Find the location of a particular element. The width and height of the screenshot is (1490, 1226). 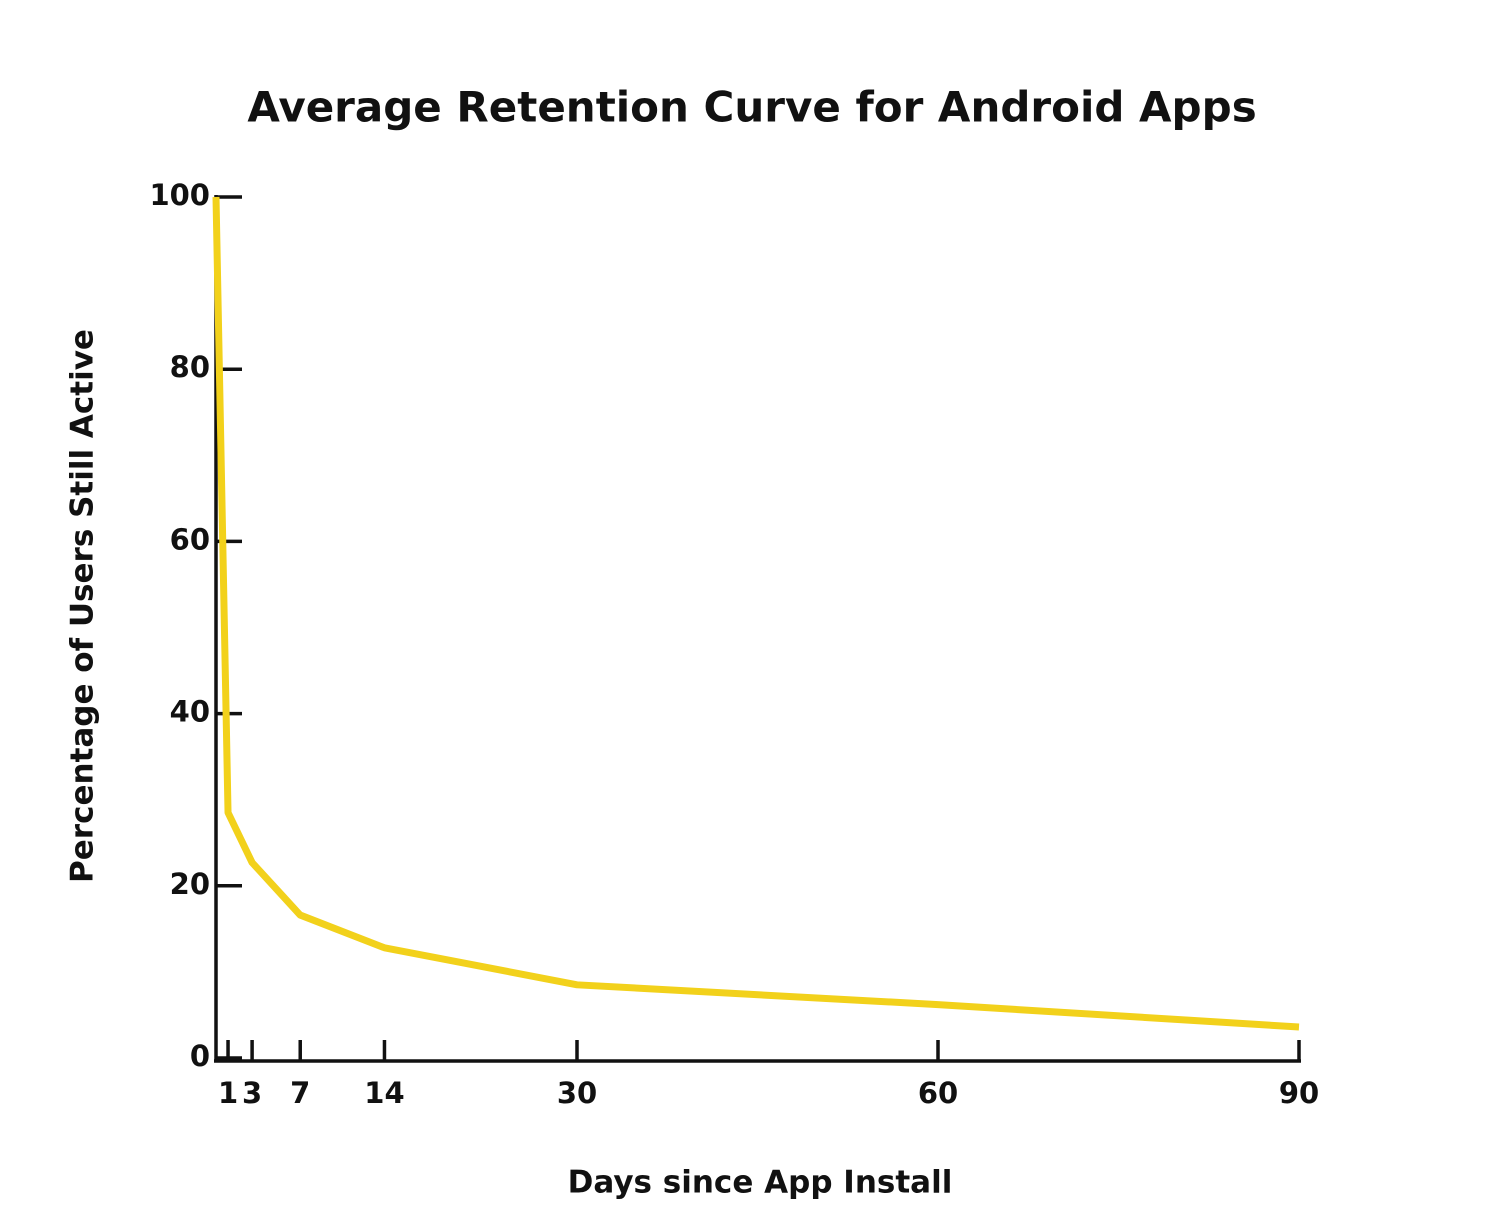

x-axis-label: Days since App Install is located at coordinates (760, 1183).